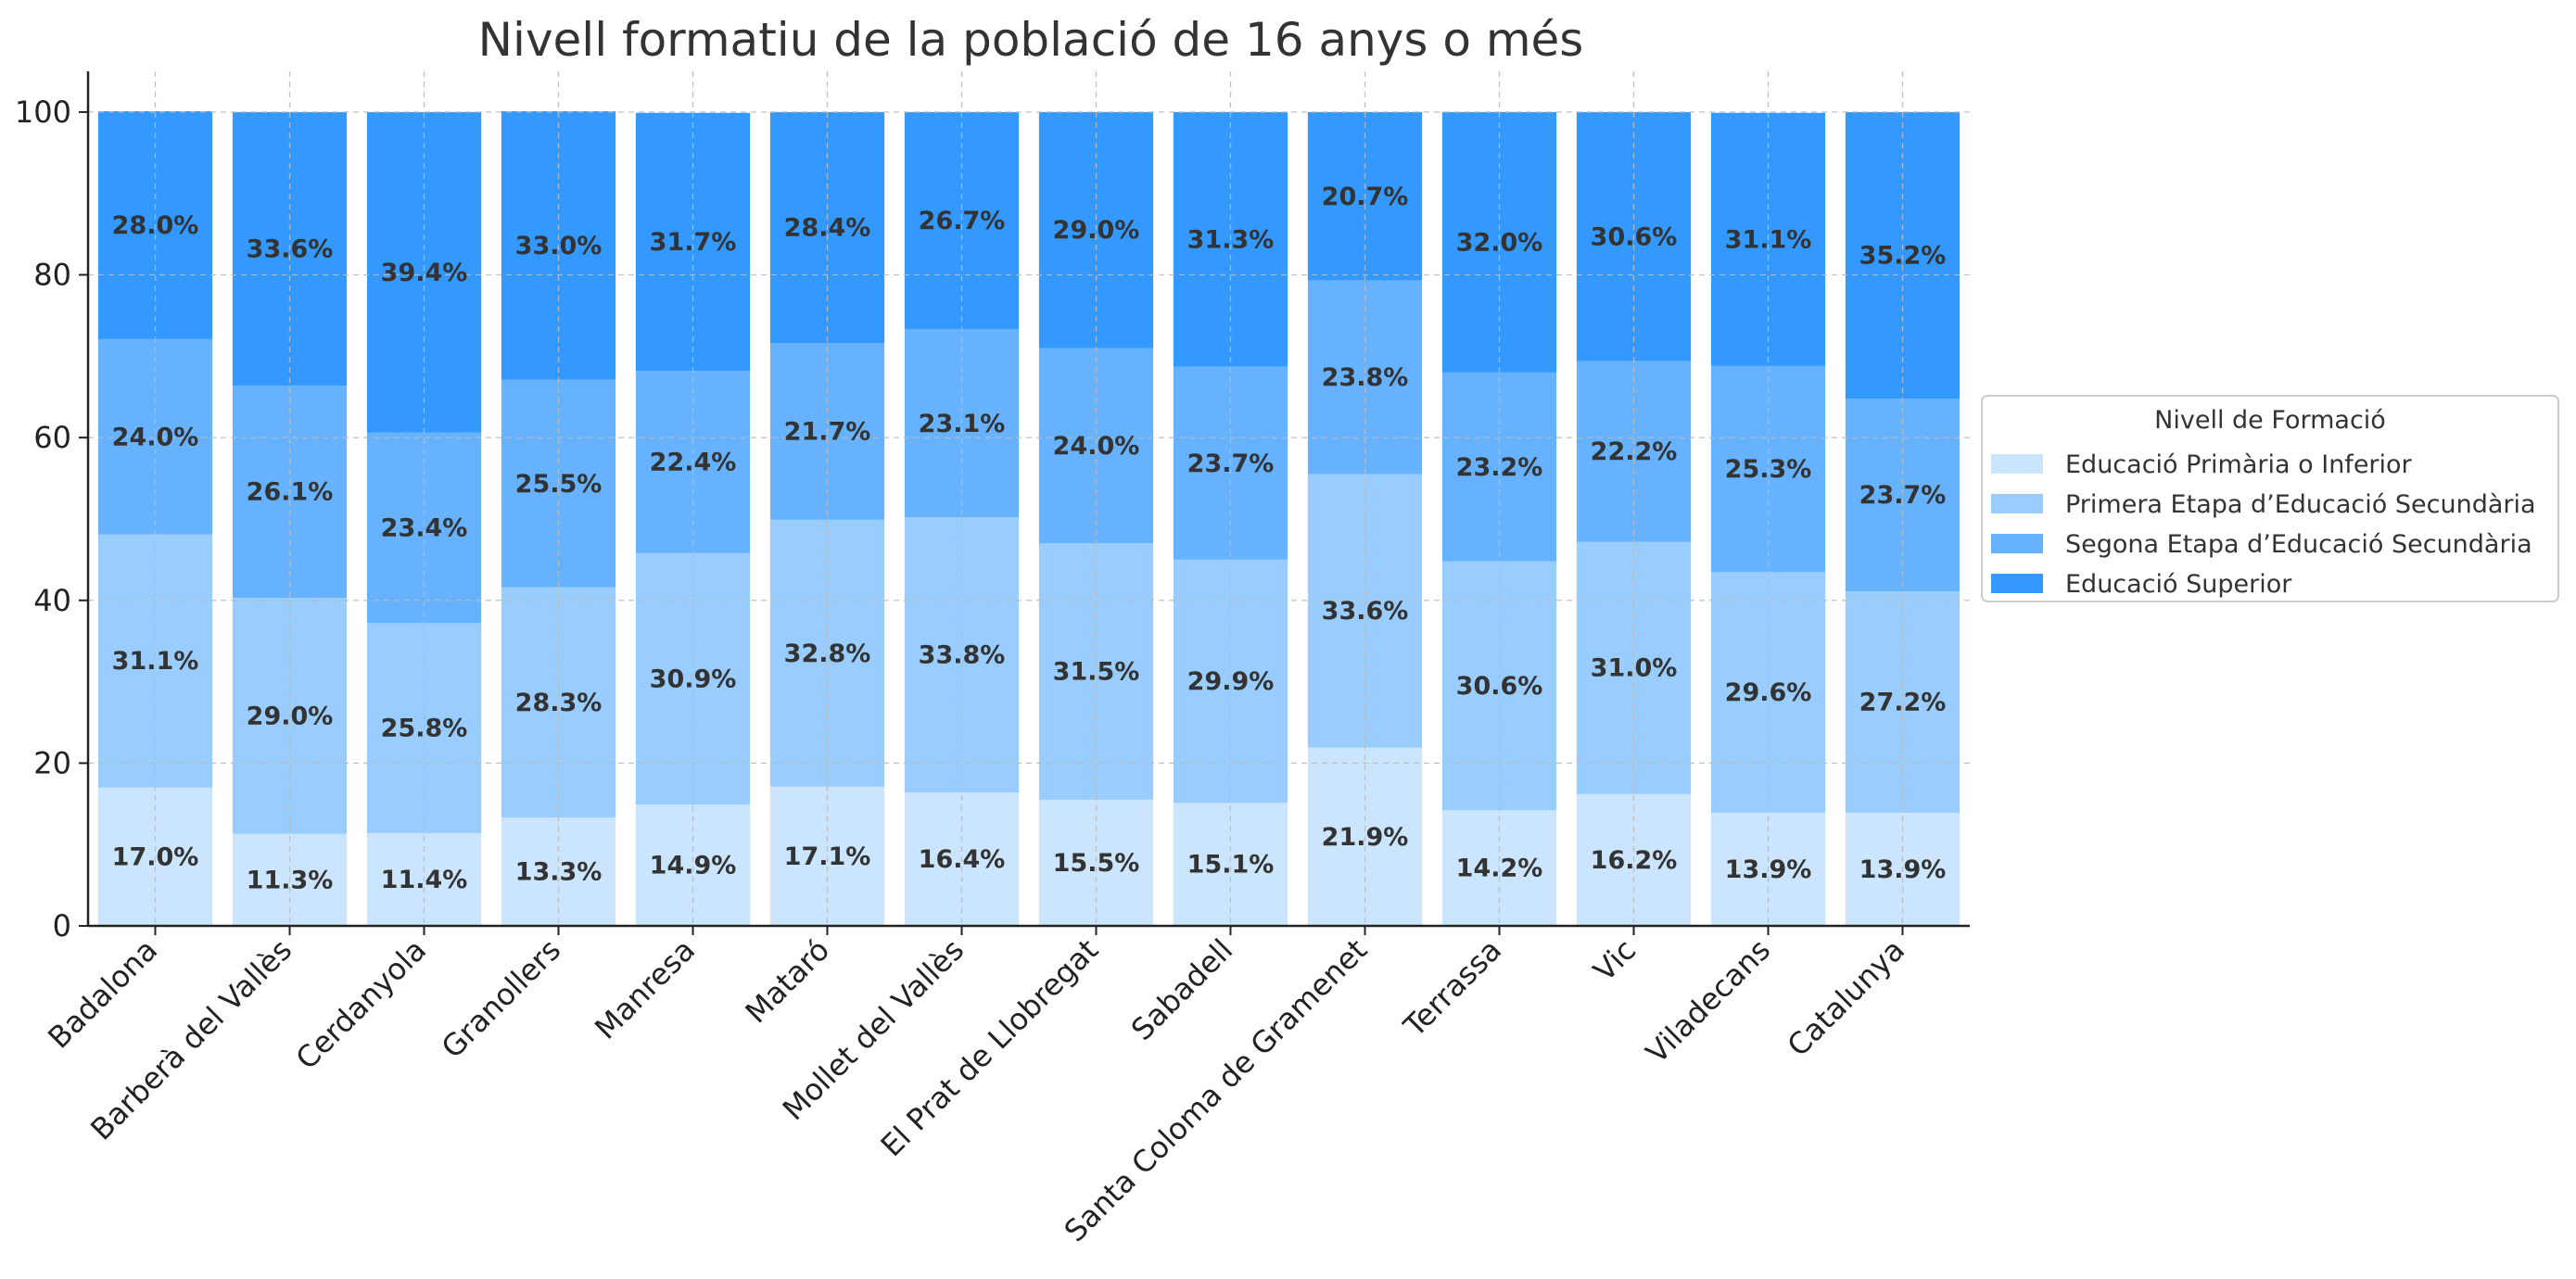  Describe the element at coordinates (424, 273) in the screenshot. I see `bar-value-label: 39.4%` at that location.